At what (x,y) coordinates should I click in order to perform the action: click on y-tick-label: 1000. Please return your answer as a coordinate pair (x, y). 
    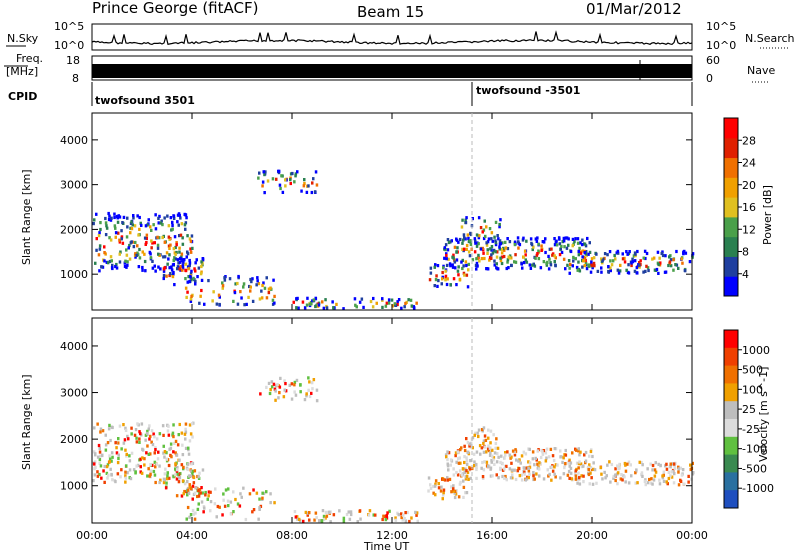
    Looking at the image, I should click on (74, 486).